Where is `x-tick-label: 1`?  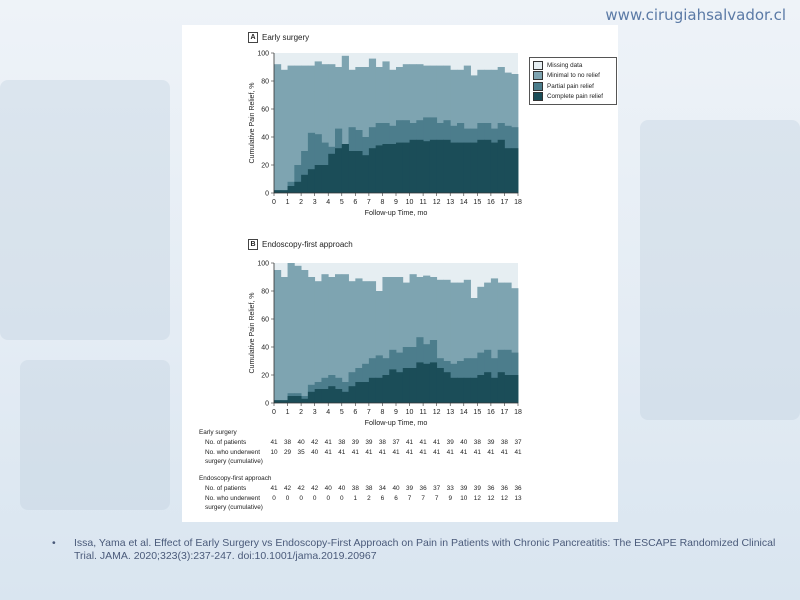
x-tick-label: 1 is located at coordinates (288, 412).